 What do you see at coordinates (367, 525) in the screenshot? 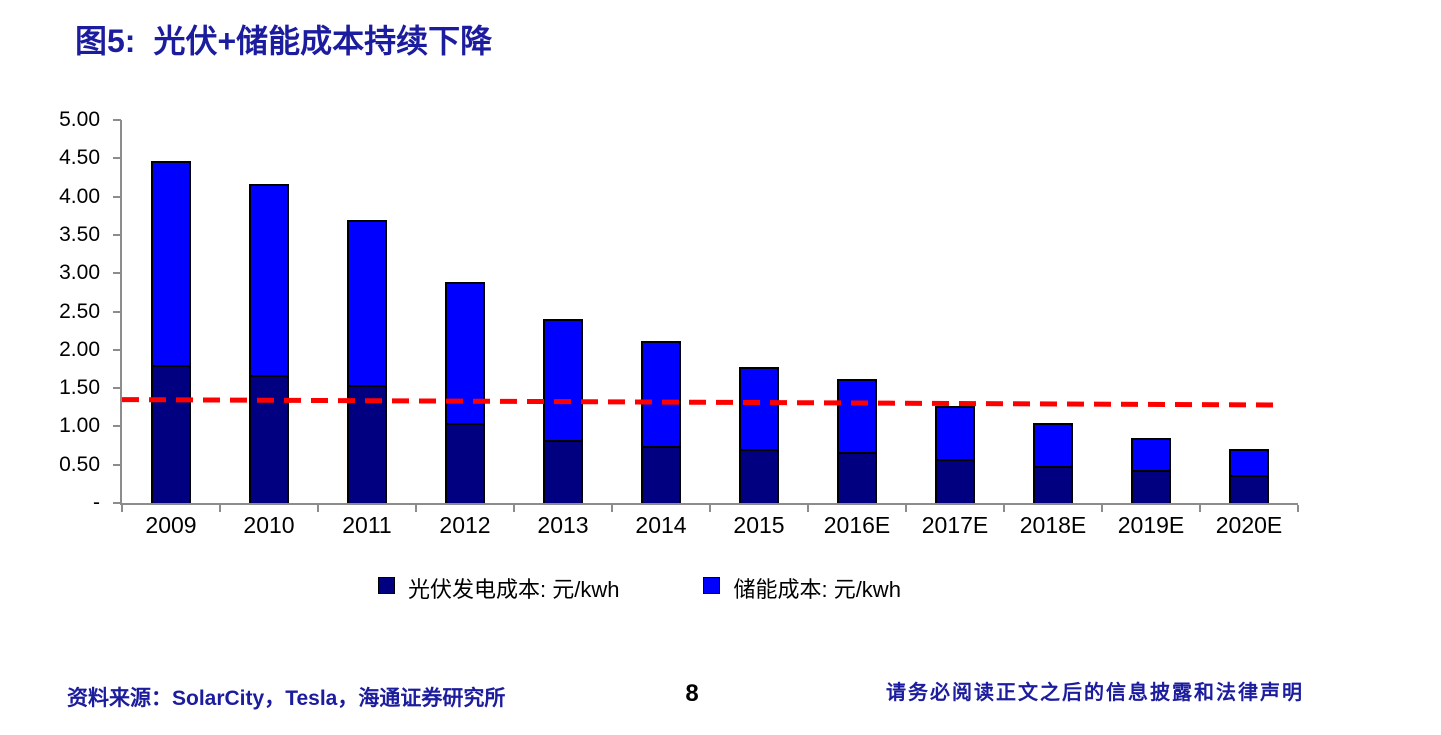
I see `x-axis-label: 2011` at bounding box center [367, 525].